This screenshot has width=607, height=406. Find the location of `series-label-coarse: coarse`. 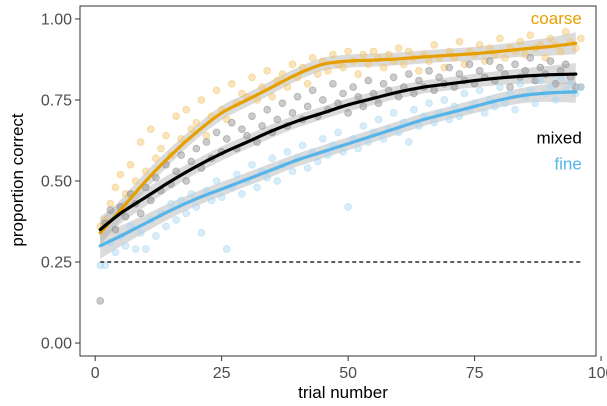

series-label-coarse: coarse is located at coordinates (556, 18).